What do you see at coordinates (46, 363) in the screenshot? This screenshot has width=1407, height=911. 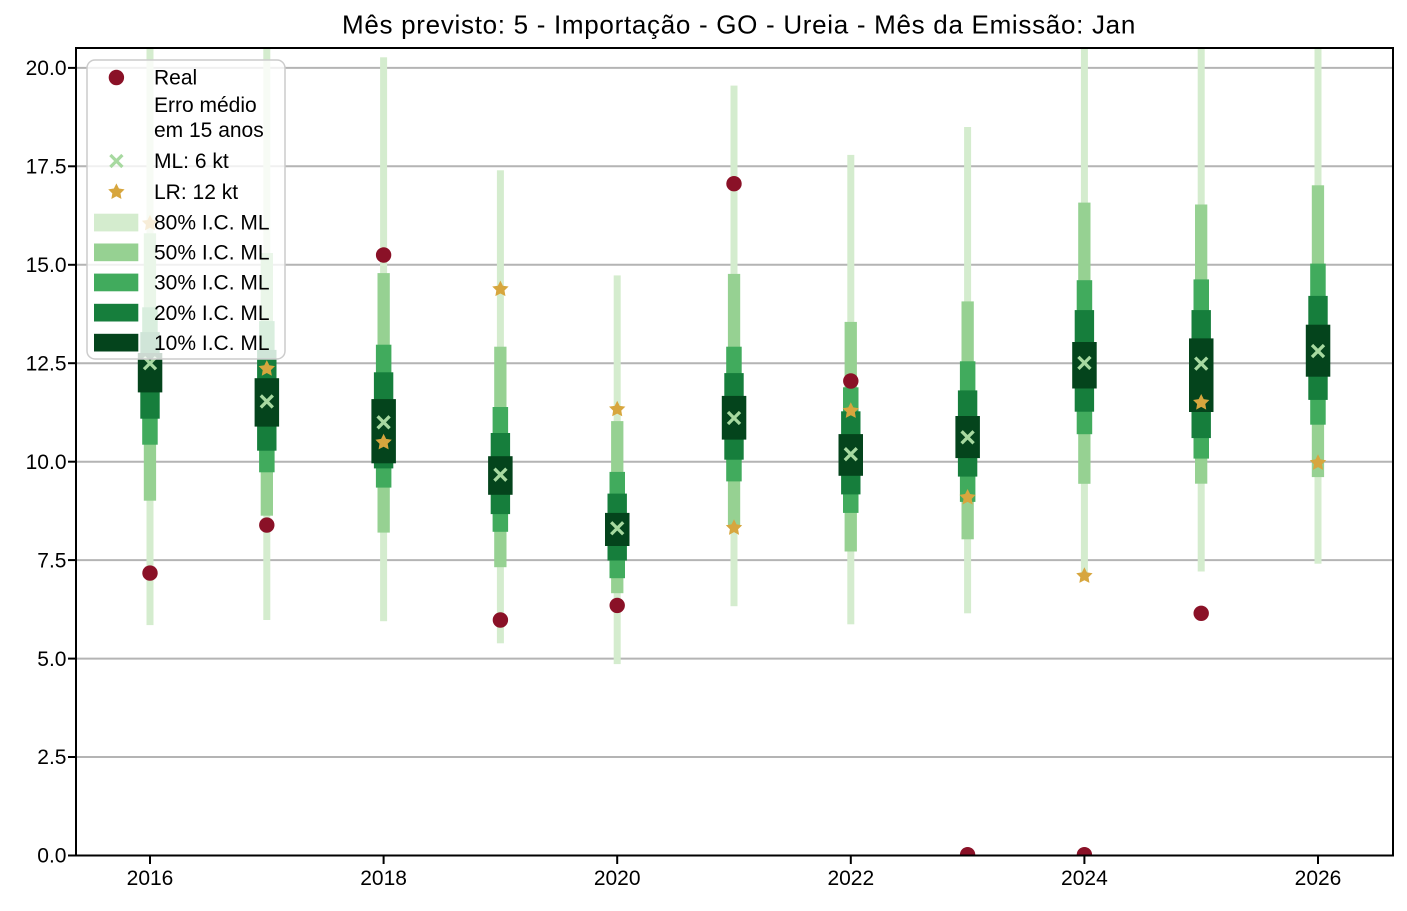 I see `svg-text: 12.5` at bounding box center [46, 363].